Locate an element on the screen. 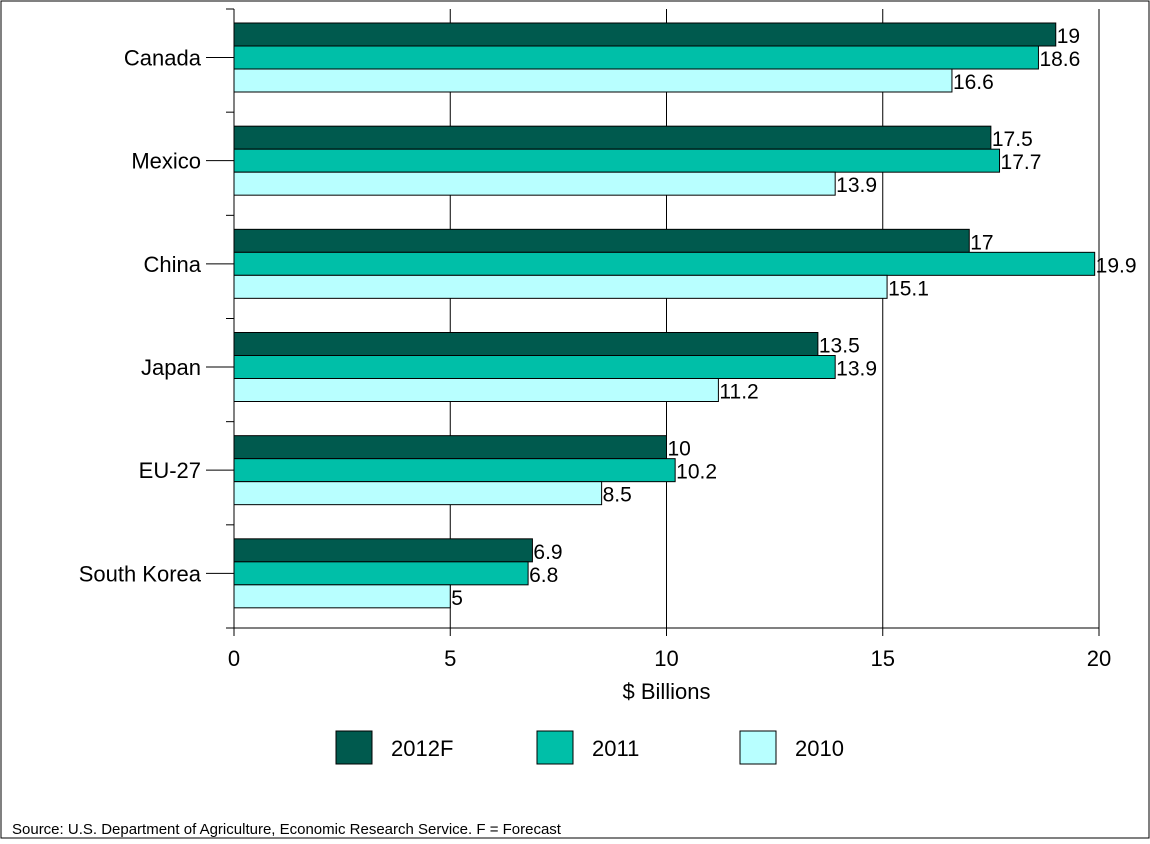 The height and width of the screenshot is (844, 1150). data-label: 16.6 is located at coordinates (973, 82).